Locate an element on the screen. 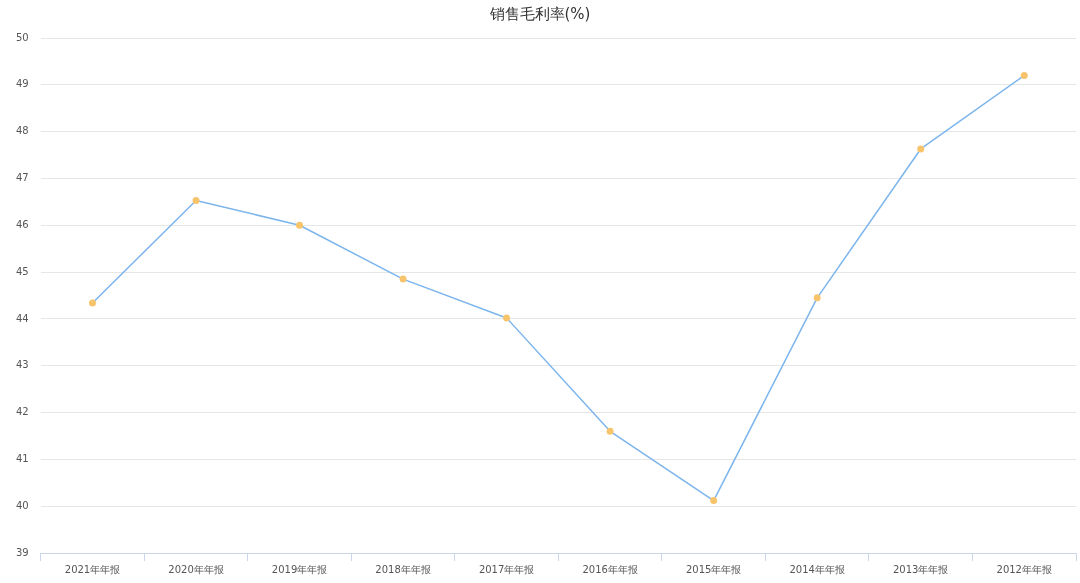 The image size is (1080, 583). x-tick-label: 2015年年报 is located at coordinates (713, 569).